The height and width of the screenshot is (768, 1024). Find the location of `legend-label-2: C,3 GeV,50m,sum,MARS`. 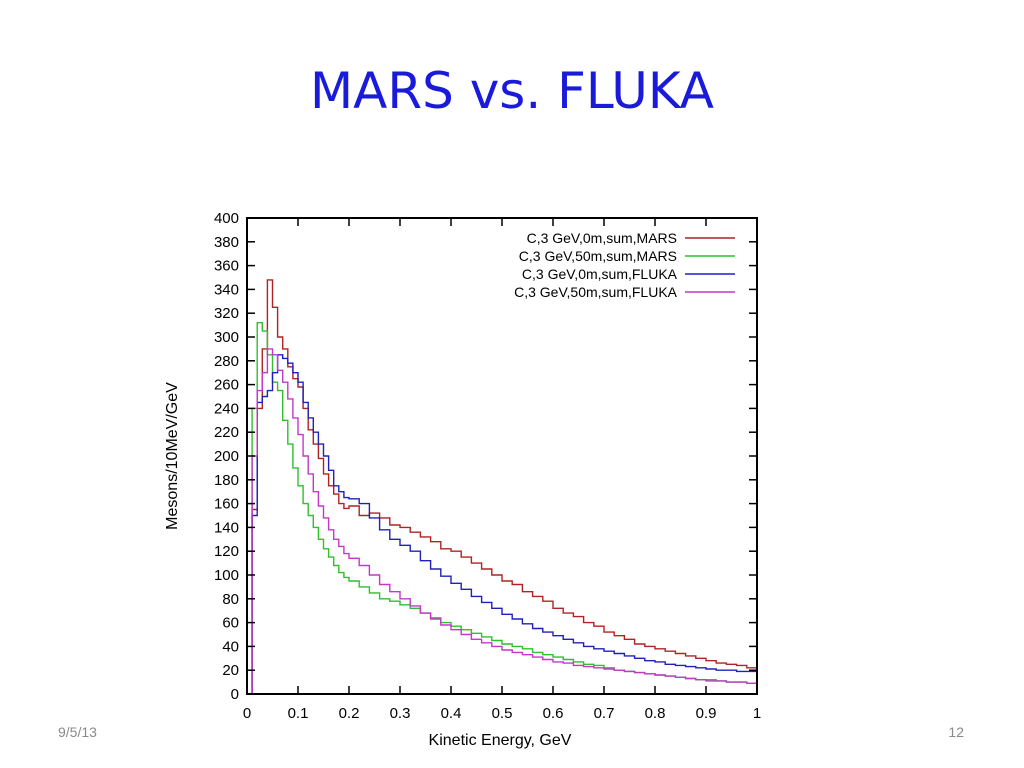

legend-label-2: C,3 GeV,50m,sum,MARS is located at coordinates (598, 256).